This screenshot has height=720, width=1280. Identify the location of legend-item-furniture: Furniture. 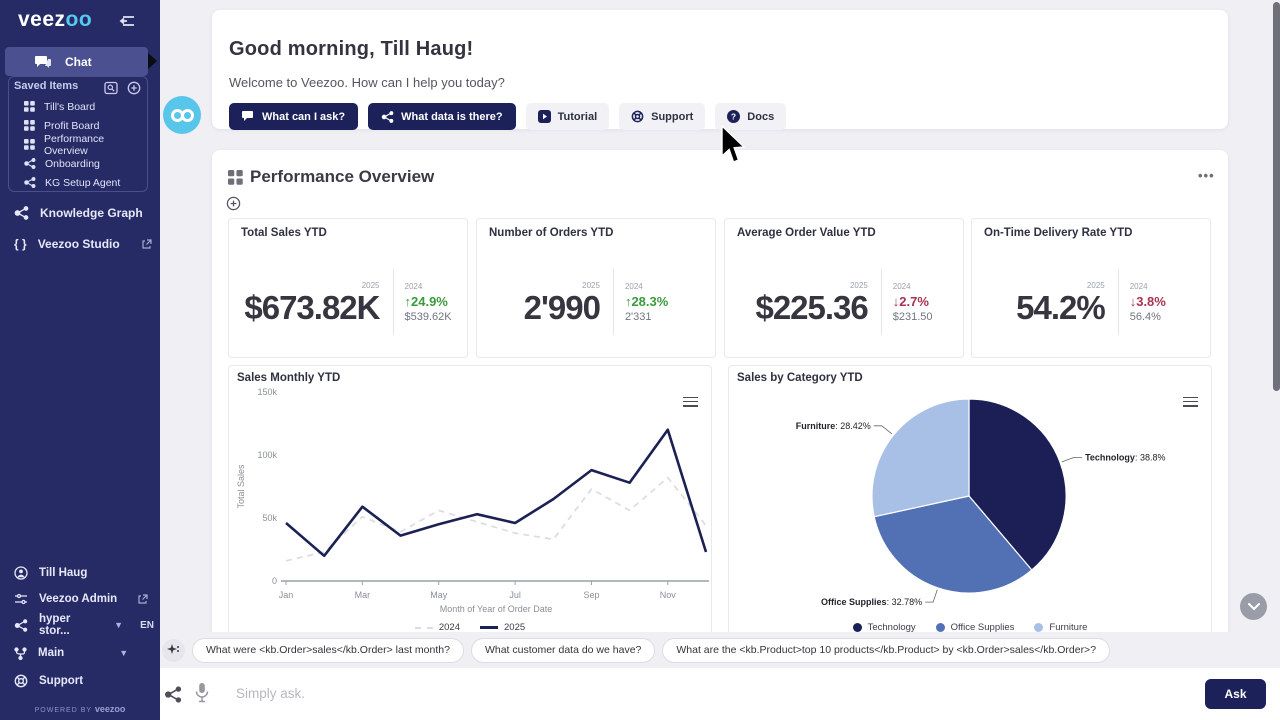
(1060, 627).